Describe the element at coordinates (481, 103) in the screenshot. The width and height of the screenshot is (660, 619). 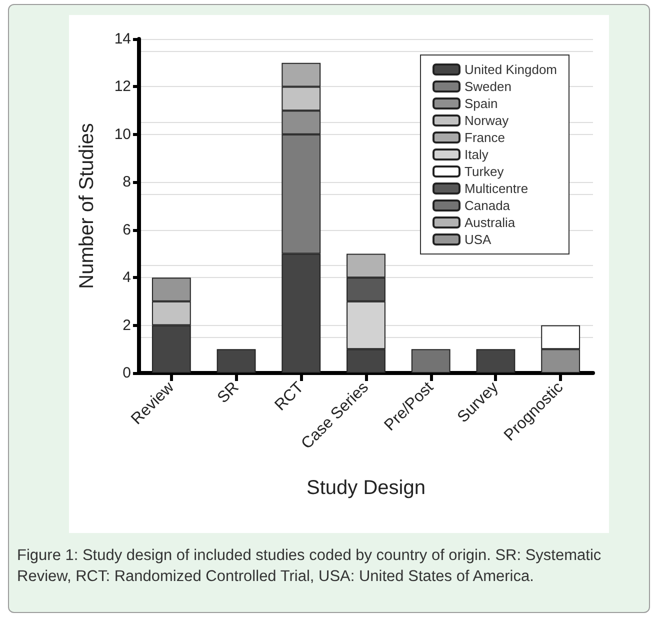
I see `legend-label: Spain` at that location.